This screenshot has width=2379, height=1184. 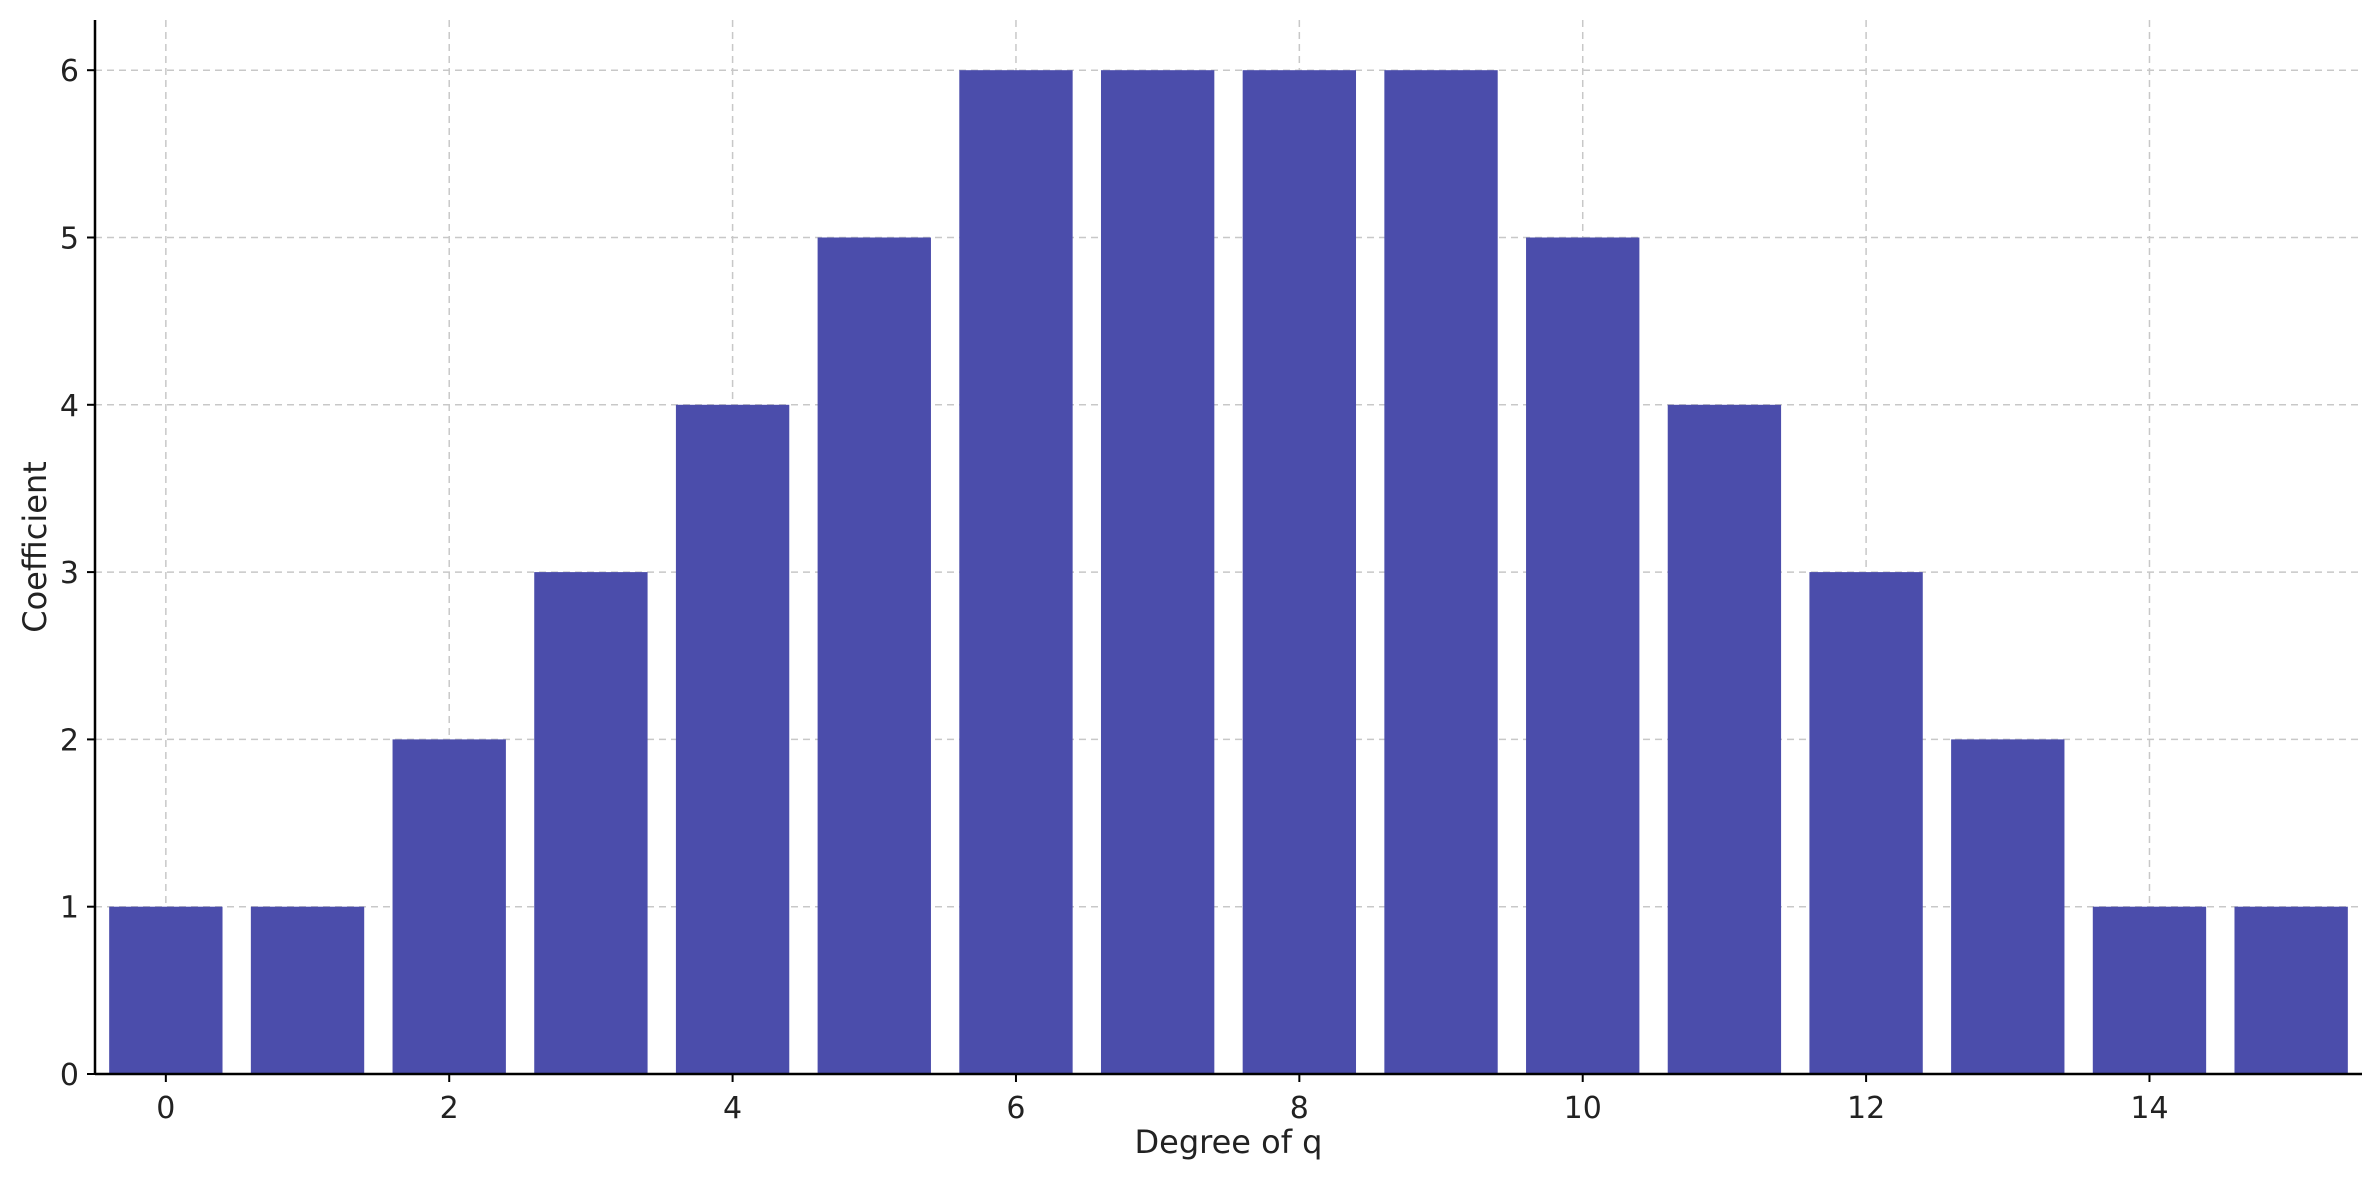 I want to click on x-tick-label: 0, so click(x=165, y=1108).